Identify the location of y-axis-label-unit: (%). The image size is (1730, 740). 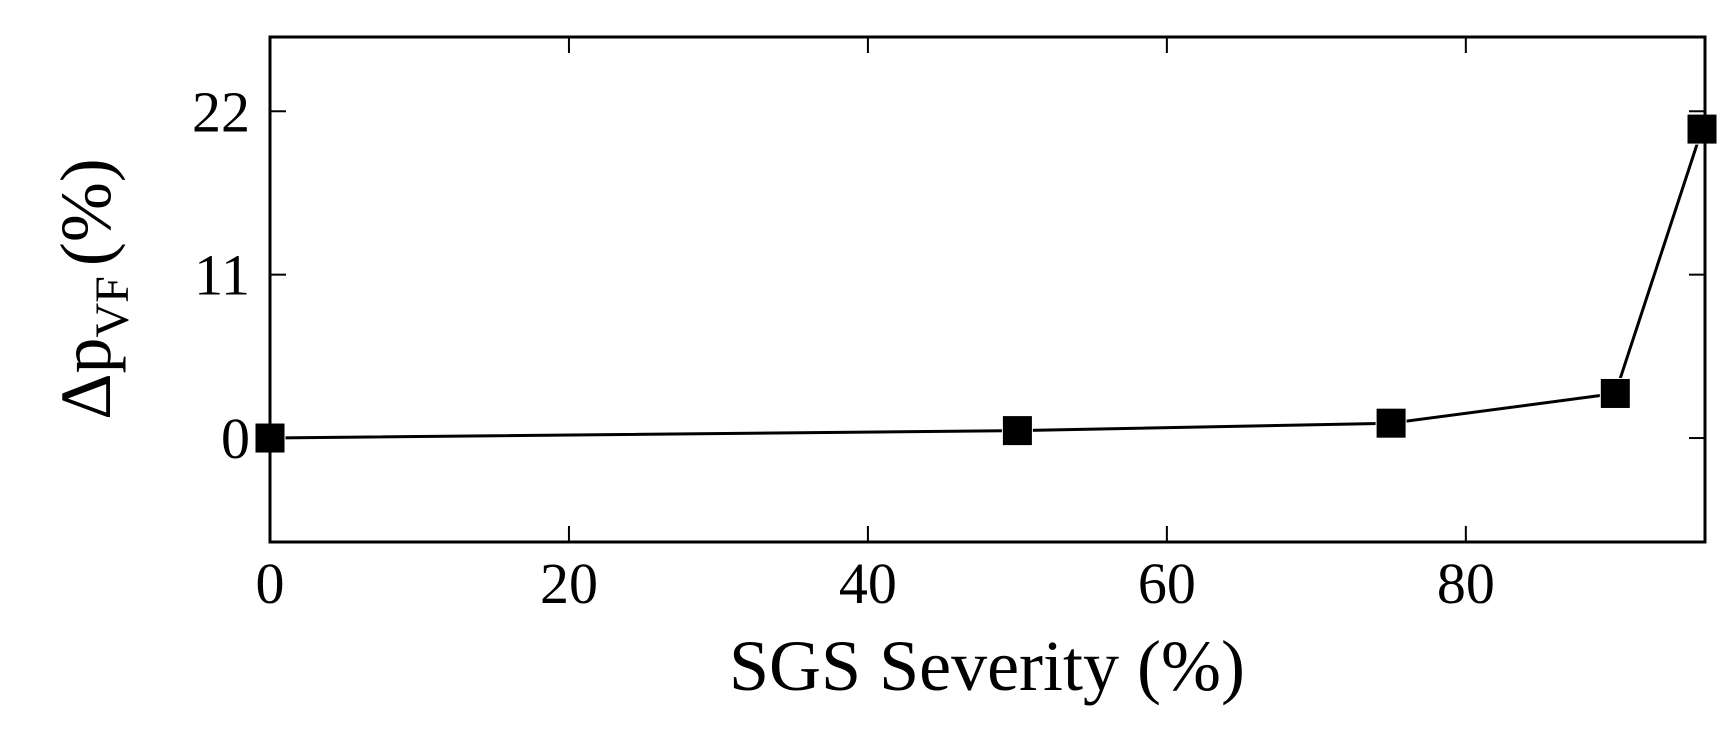
(86, 212).